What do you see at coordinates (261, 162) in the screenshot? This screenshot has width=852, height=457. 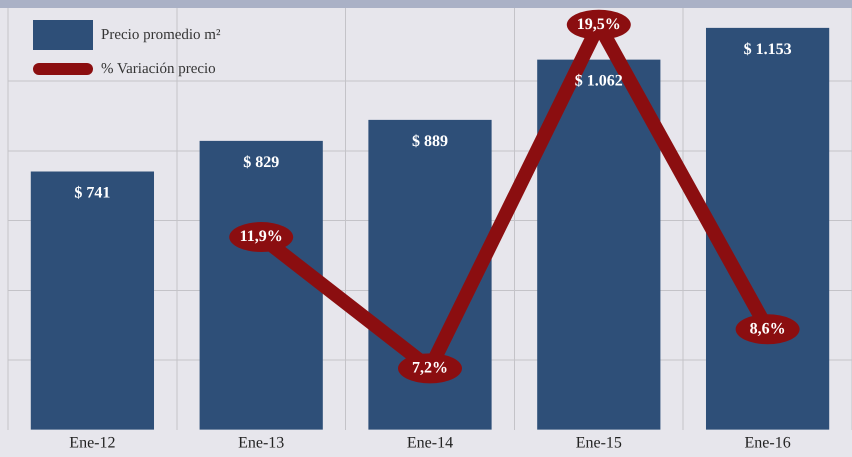 I see `data-label: $ 829` at bounding box center [261, 162].